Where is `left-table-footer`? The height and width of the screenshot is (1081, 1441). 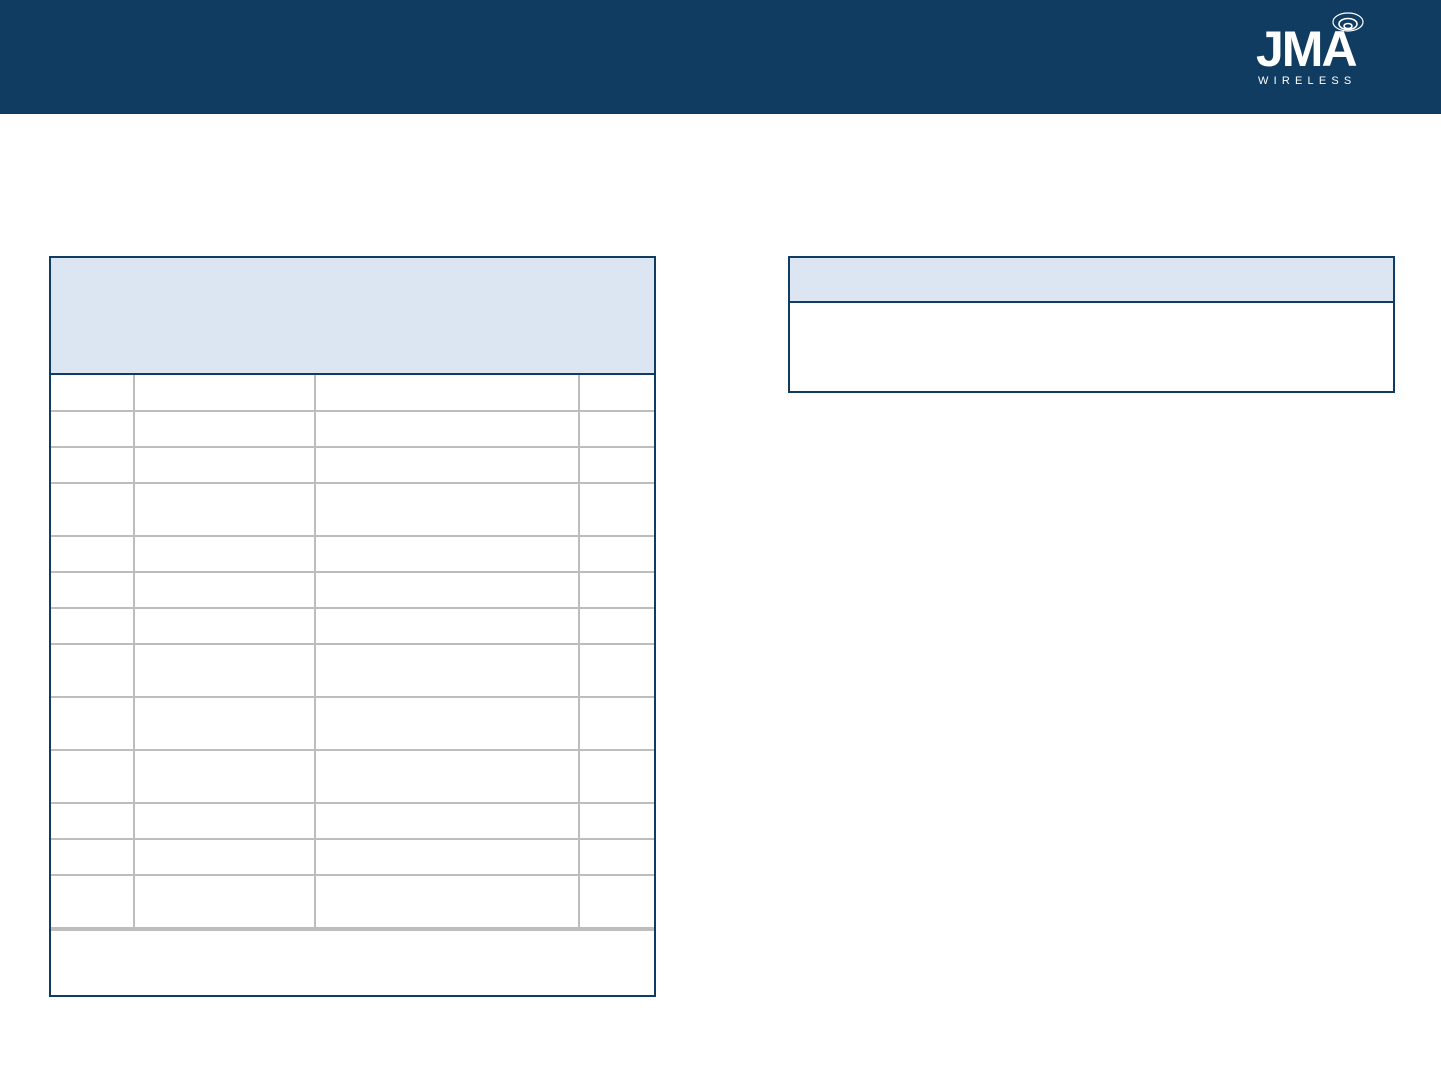 left-table-footer is located at coordinates (352, 930).